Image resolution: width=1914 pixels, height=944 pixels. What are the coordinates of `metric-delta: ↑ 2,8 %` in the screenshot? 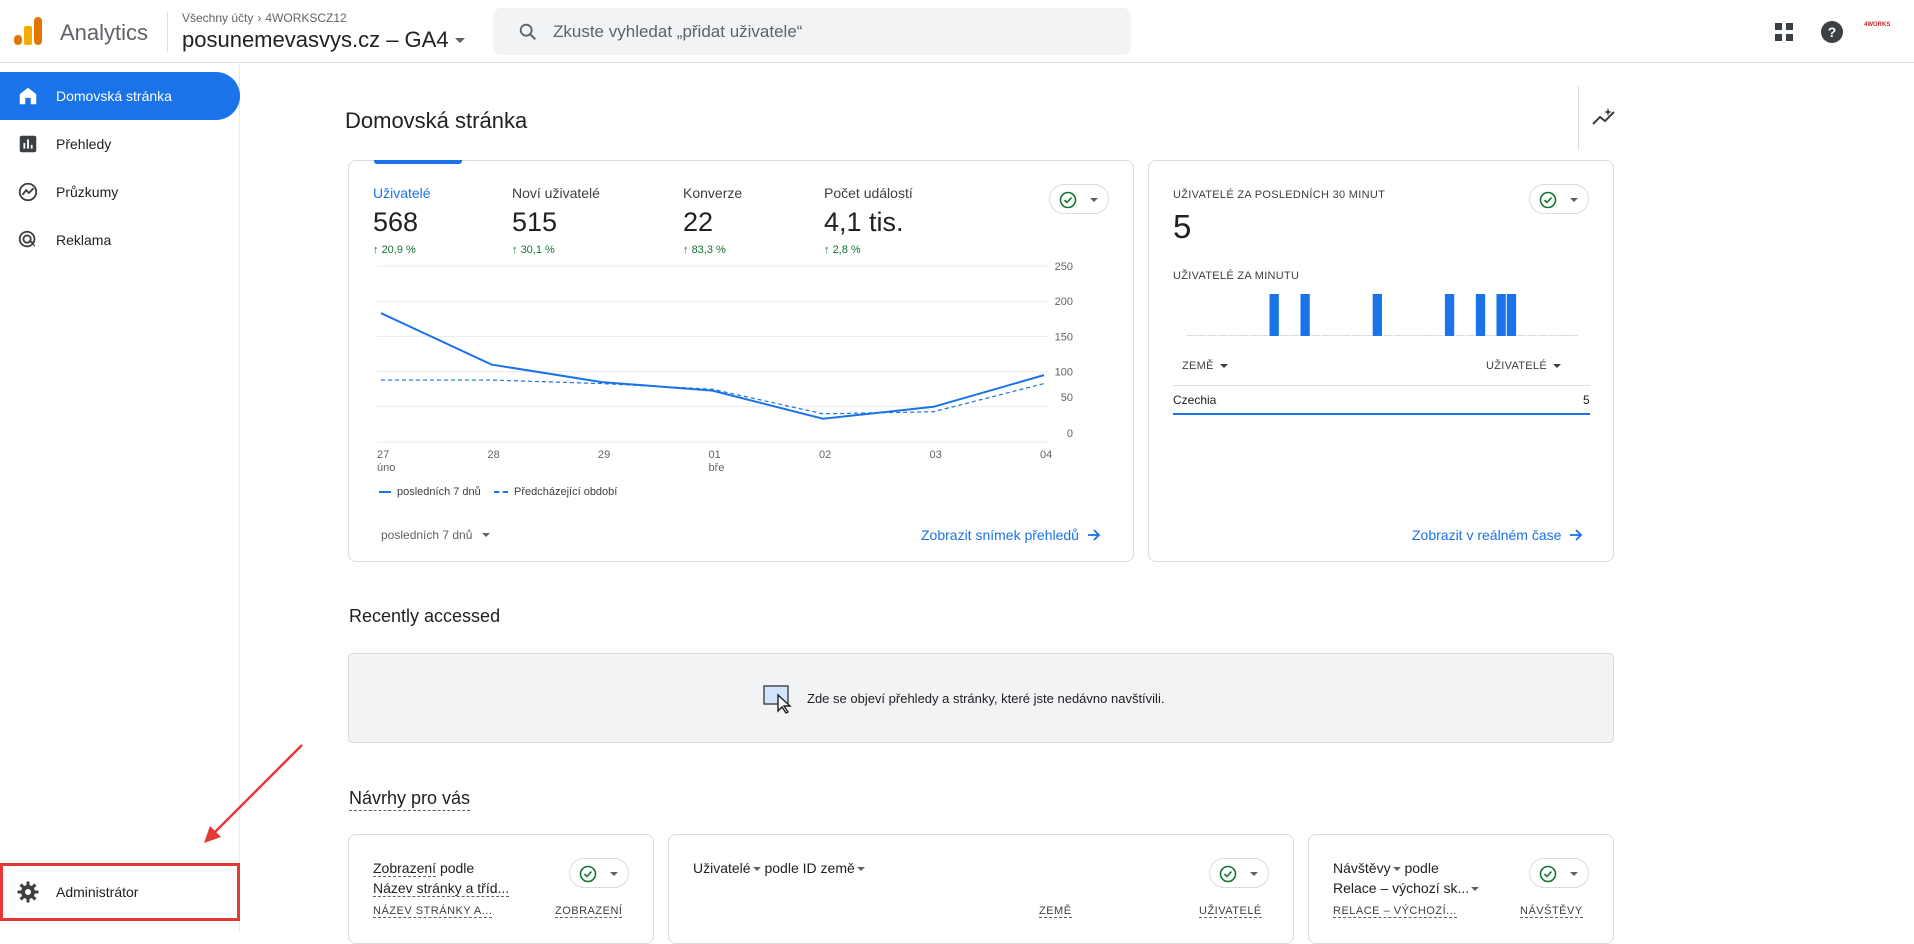 It's located at (842, 250).